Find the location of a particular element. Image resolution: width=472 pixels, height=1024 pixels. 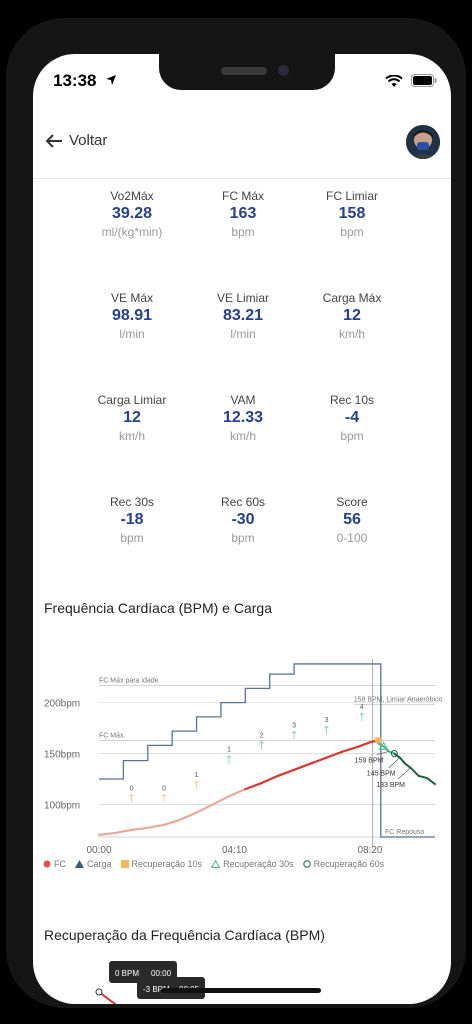

legend-label: Recuperação 30s is located at coordinates (258, 864).